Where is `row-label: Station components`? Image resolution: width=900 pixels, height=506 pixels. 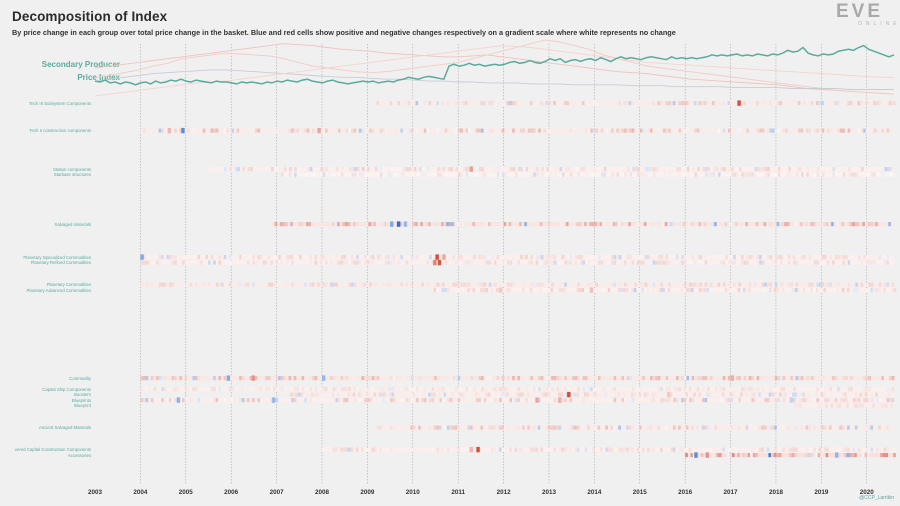 row-label: Station components is located at coordinates (72, 169).